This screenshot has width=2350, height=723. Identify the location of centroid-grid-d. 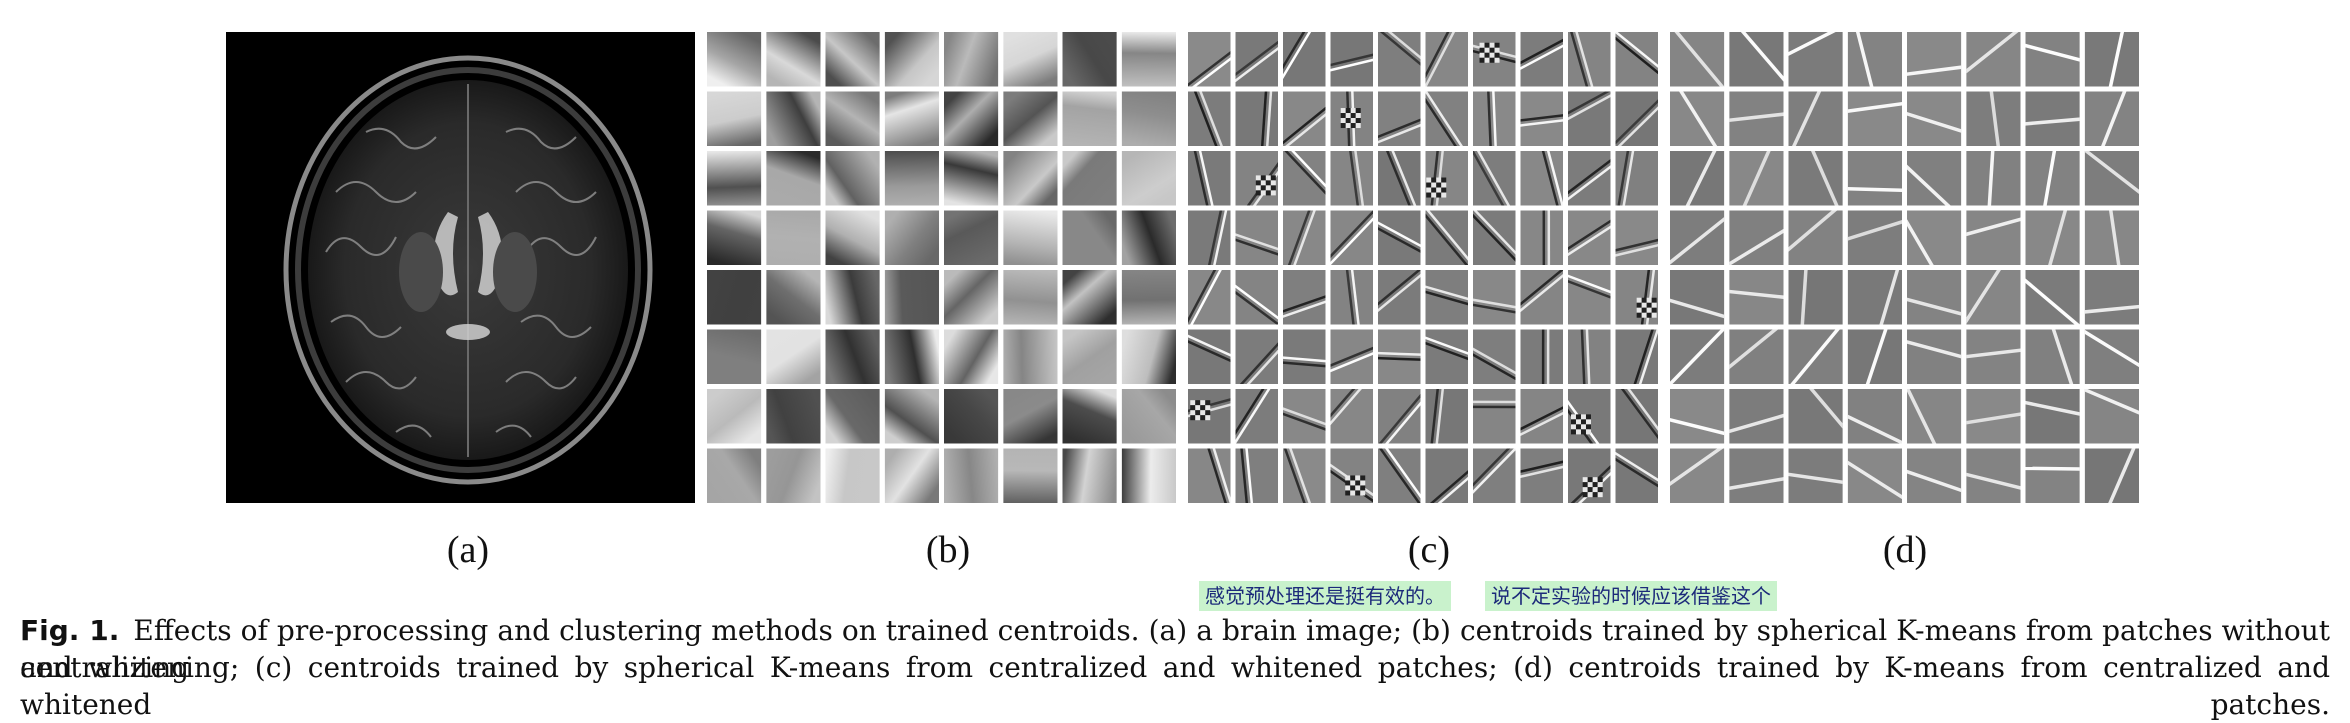
(1904, 267).